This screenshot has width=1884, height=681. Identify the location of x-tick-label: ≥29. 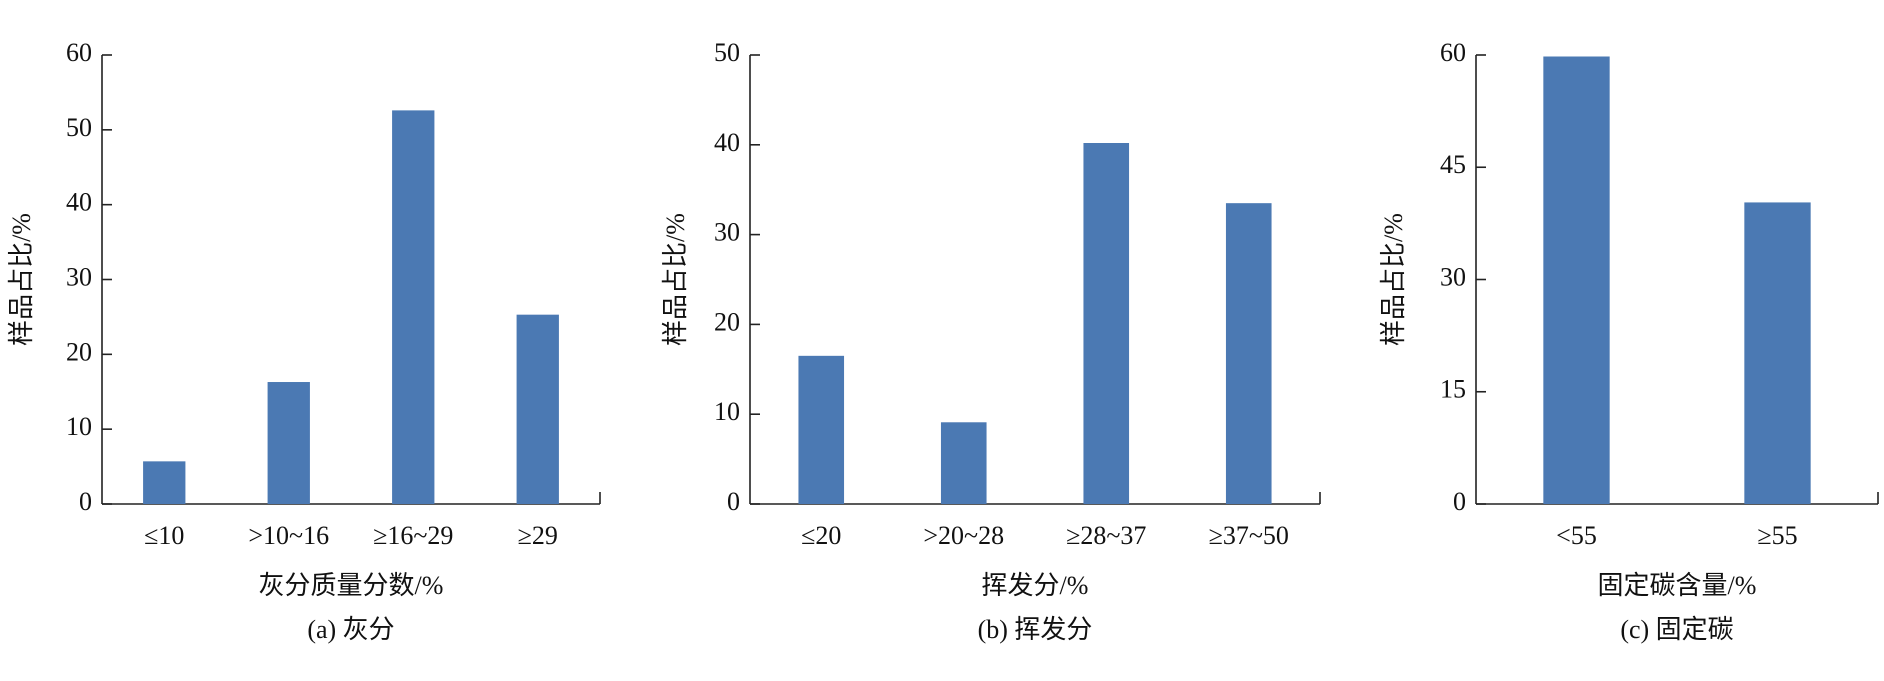
(538, 535).